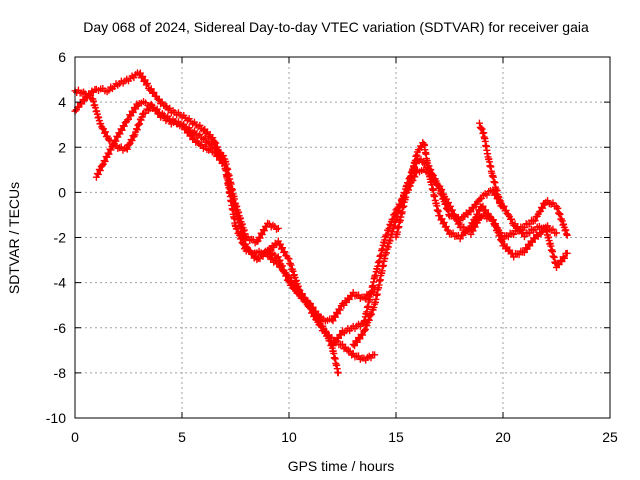 The height and width of the screenshot is (480, 640). Describe the element at coordinates (60, 373) in the screenshot. I see `y-tick-label: -8` at that location.